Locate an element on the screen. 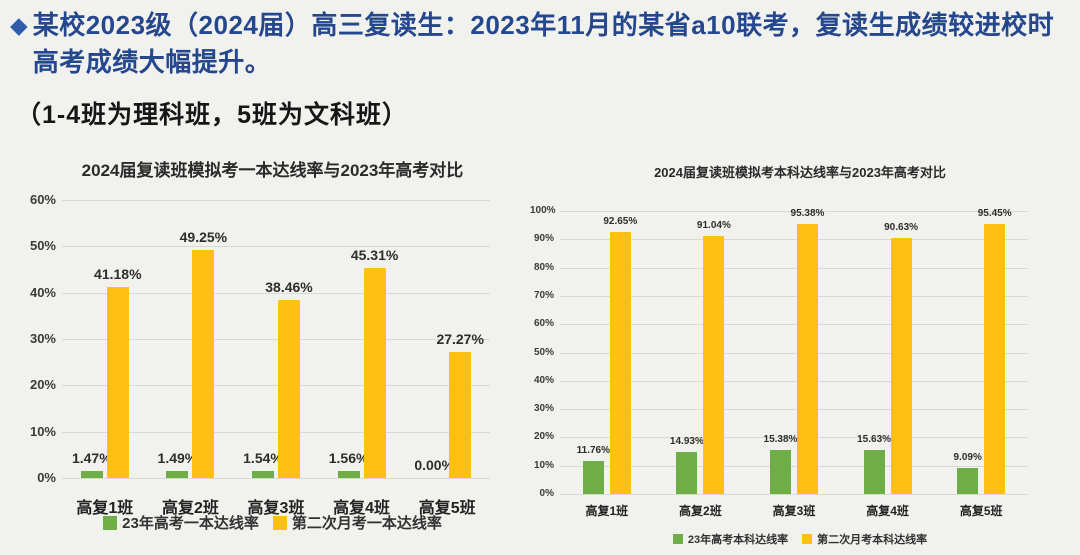 The image size is (1080, 555). chart-title: 2024届复读班模拟考本科达线率与2023年高考对比 is located at coordinates (800, 172).